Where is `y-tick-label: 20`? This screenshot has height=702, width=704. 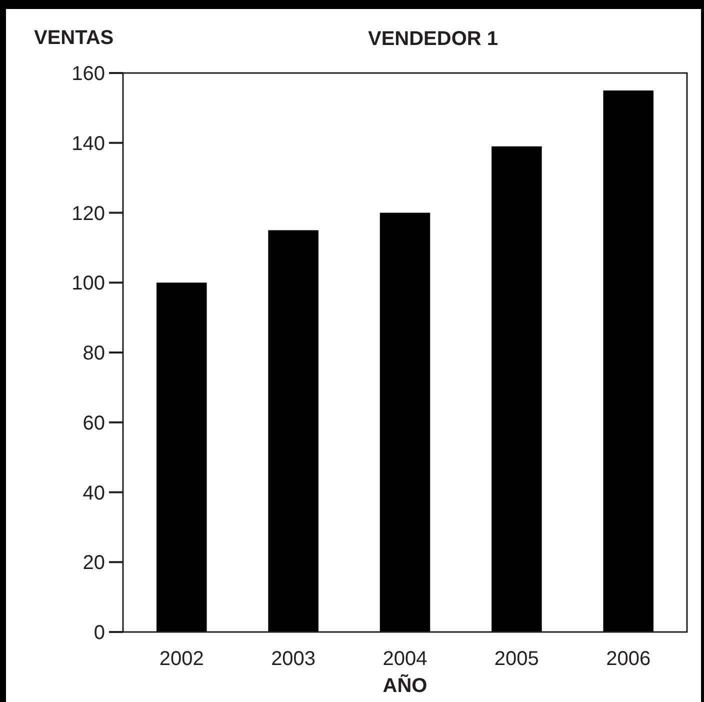 y-tick-label: 20 is located at coordinates (93, 563).